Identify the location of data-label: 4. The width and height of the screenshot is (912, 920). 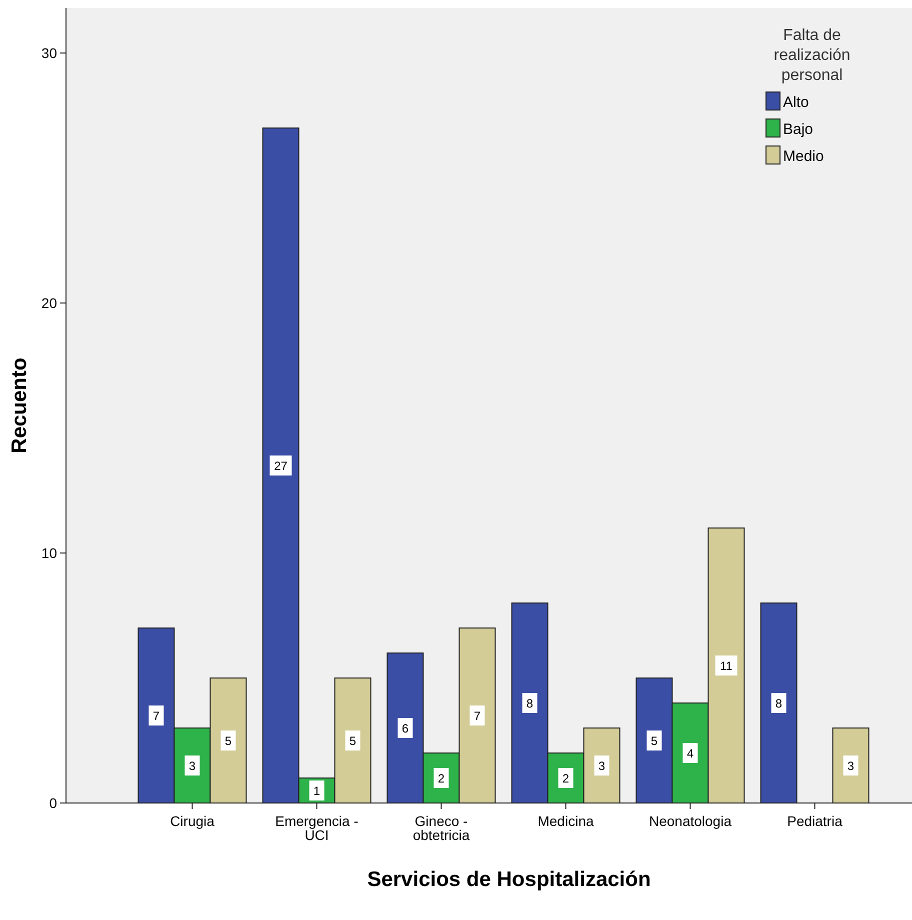
(690, 753).